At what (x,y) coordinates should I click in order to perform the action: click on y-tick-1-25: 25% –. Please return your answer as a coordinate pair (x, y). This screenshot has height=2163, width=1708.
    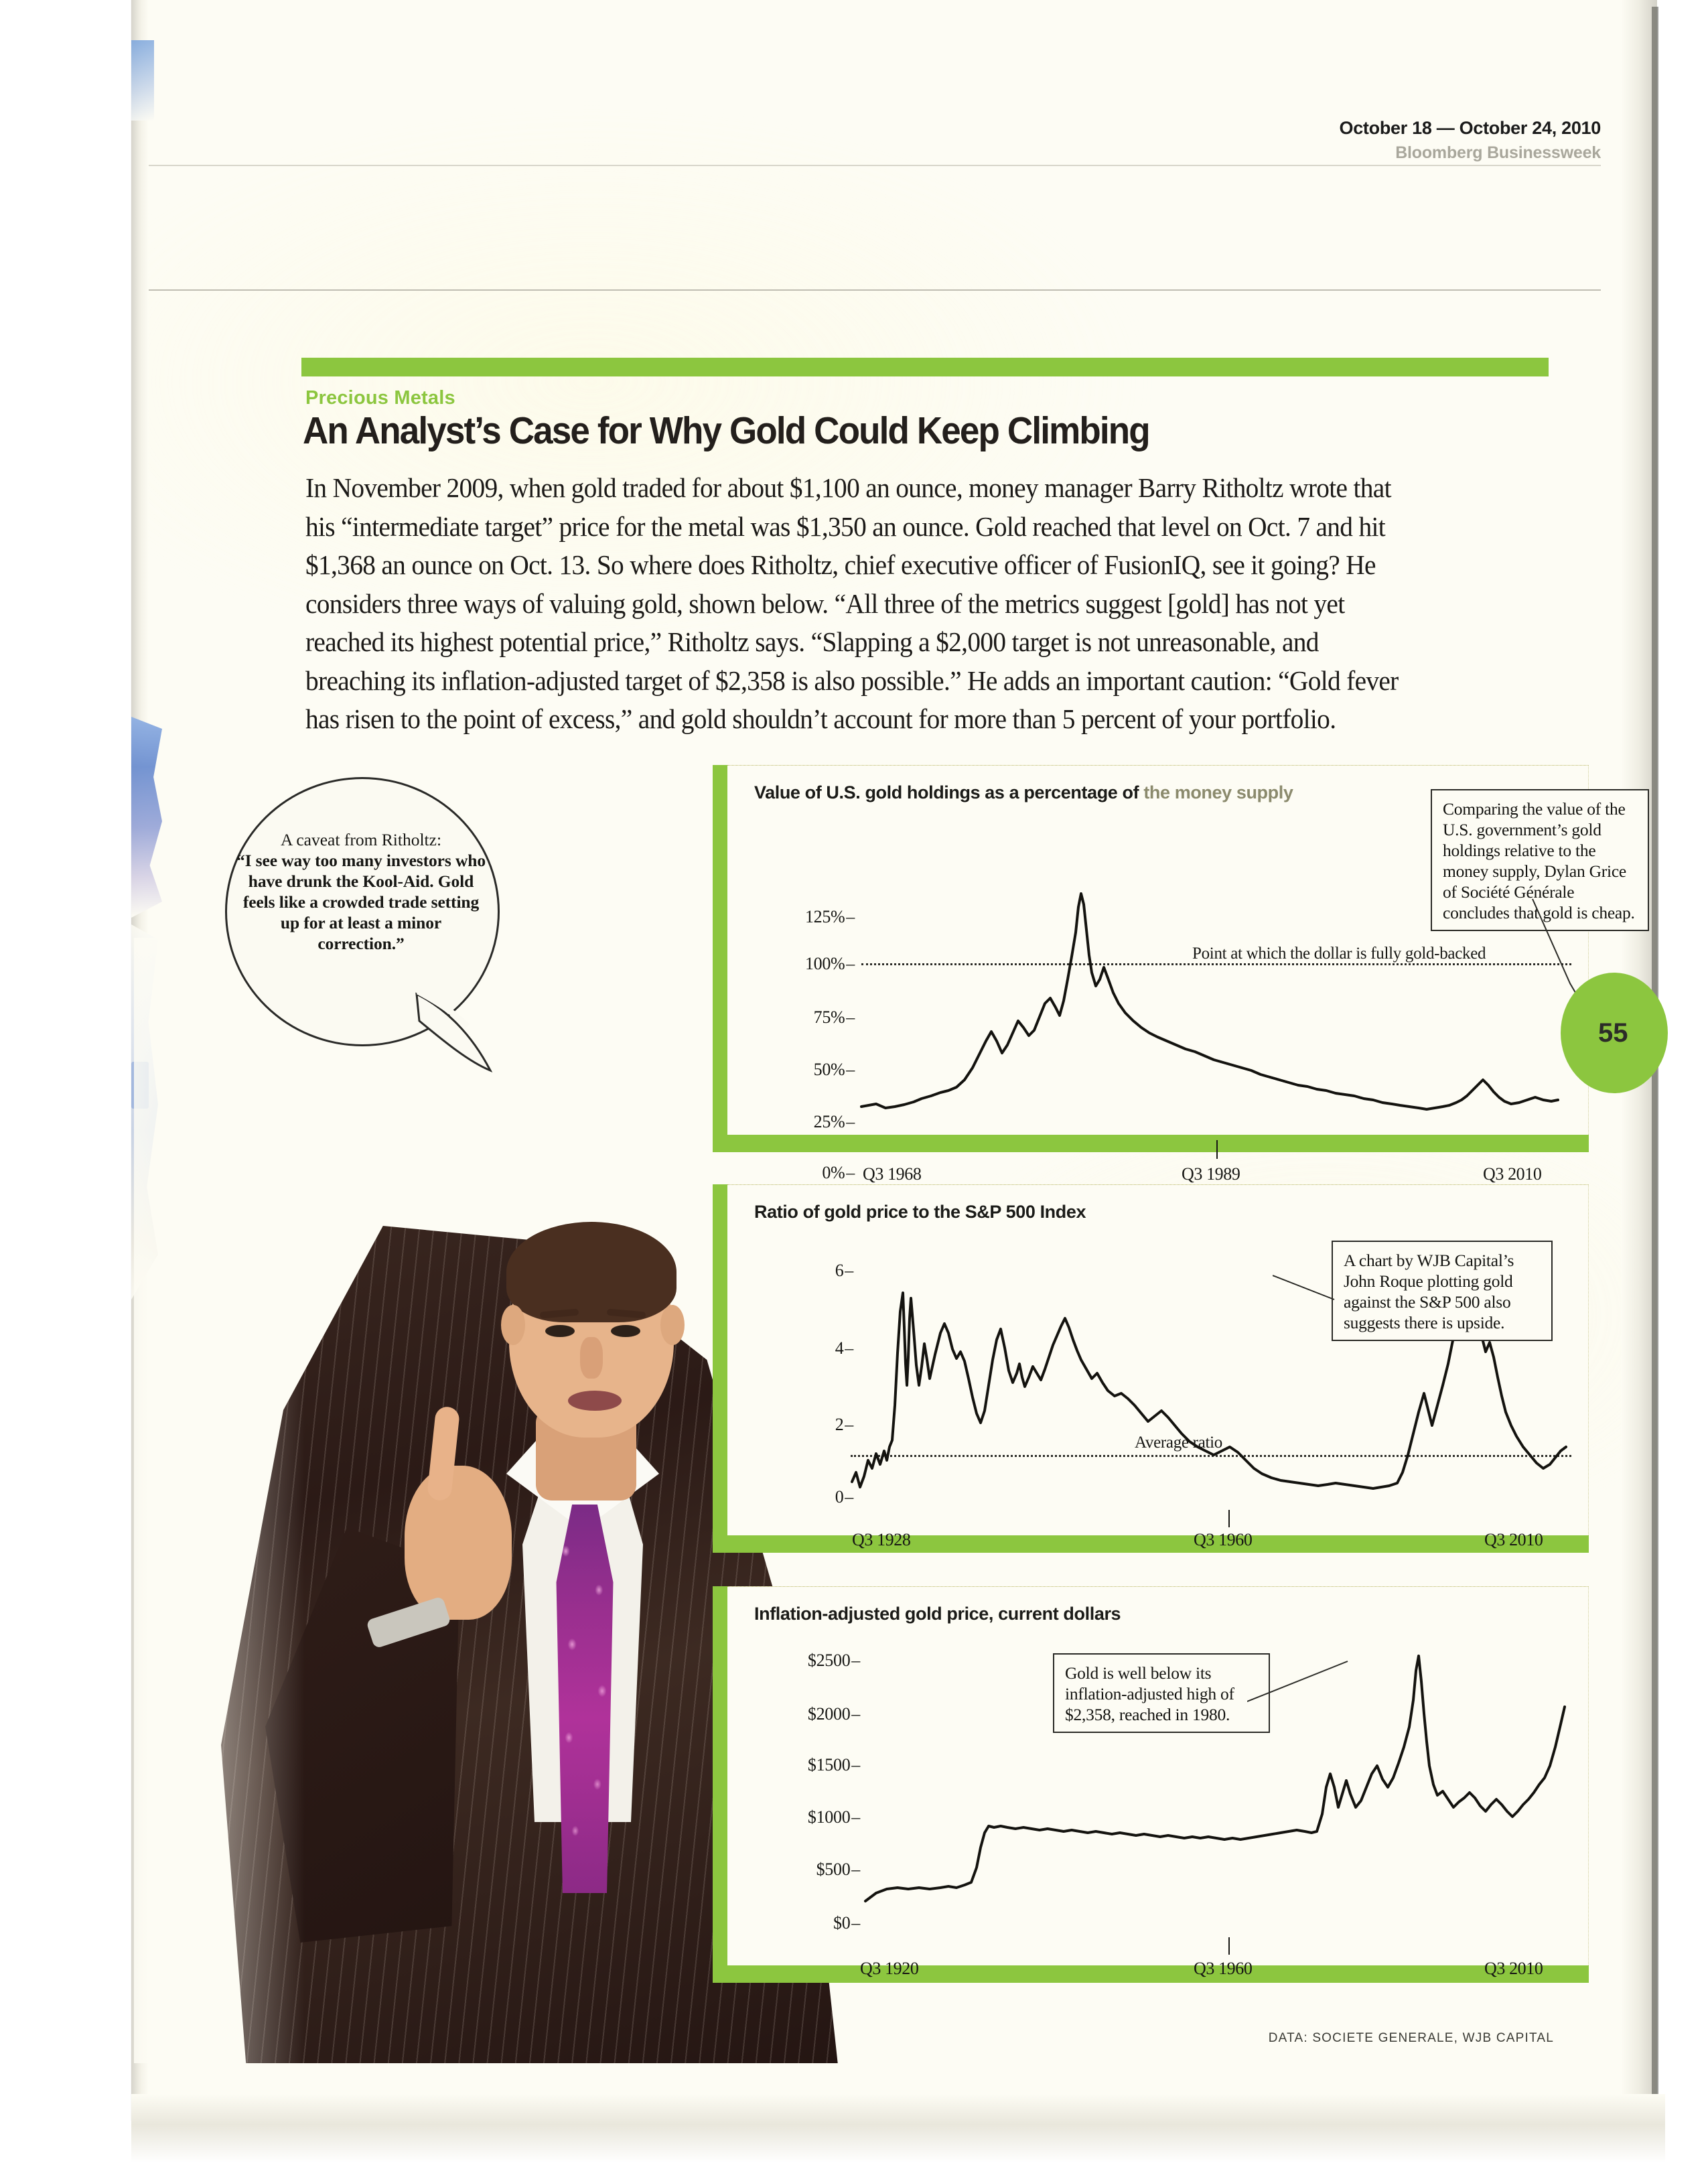
    Looking at the image, I should click on (834, 1121).